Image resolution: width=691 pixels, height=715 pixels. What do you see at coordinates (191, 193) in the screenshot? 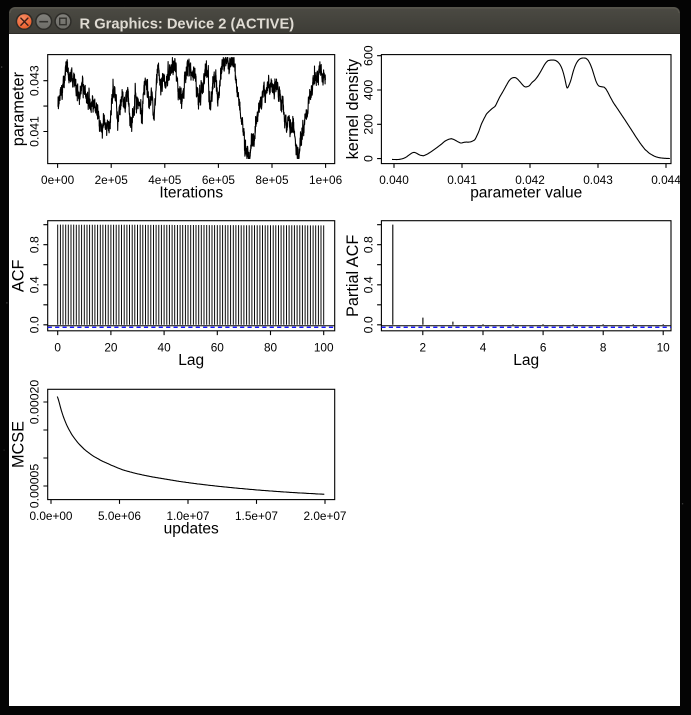
I see `svg-text: Iterations` at bounding box center [191, 193].